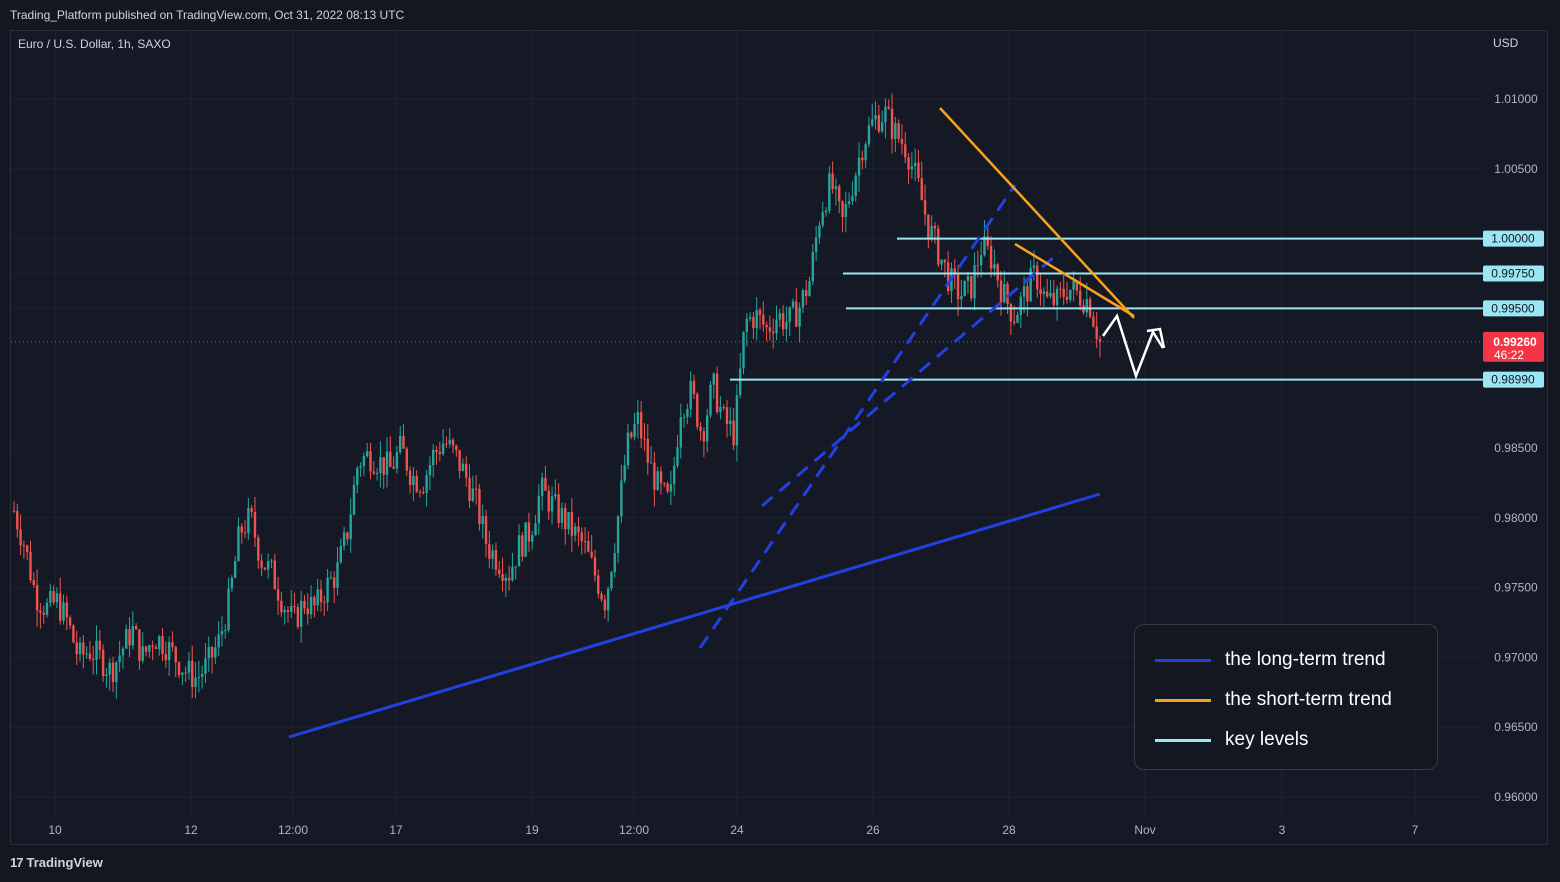  Describe the element at coordinates (1506, 43) in the screenshot. I see `currency-label: USD` at that location.